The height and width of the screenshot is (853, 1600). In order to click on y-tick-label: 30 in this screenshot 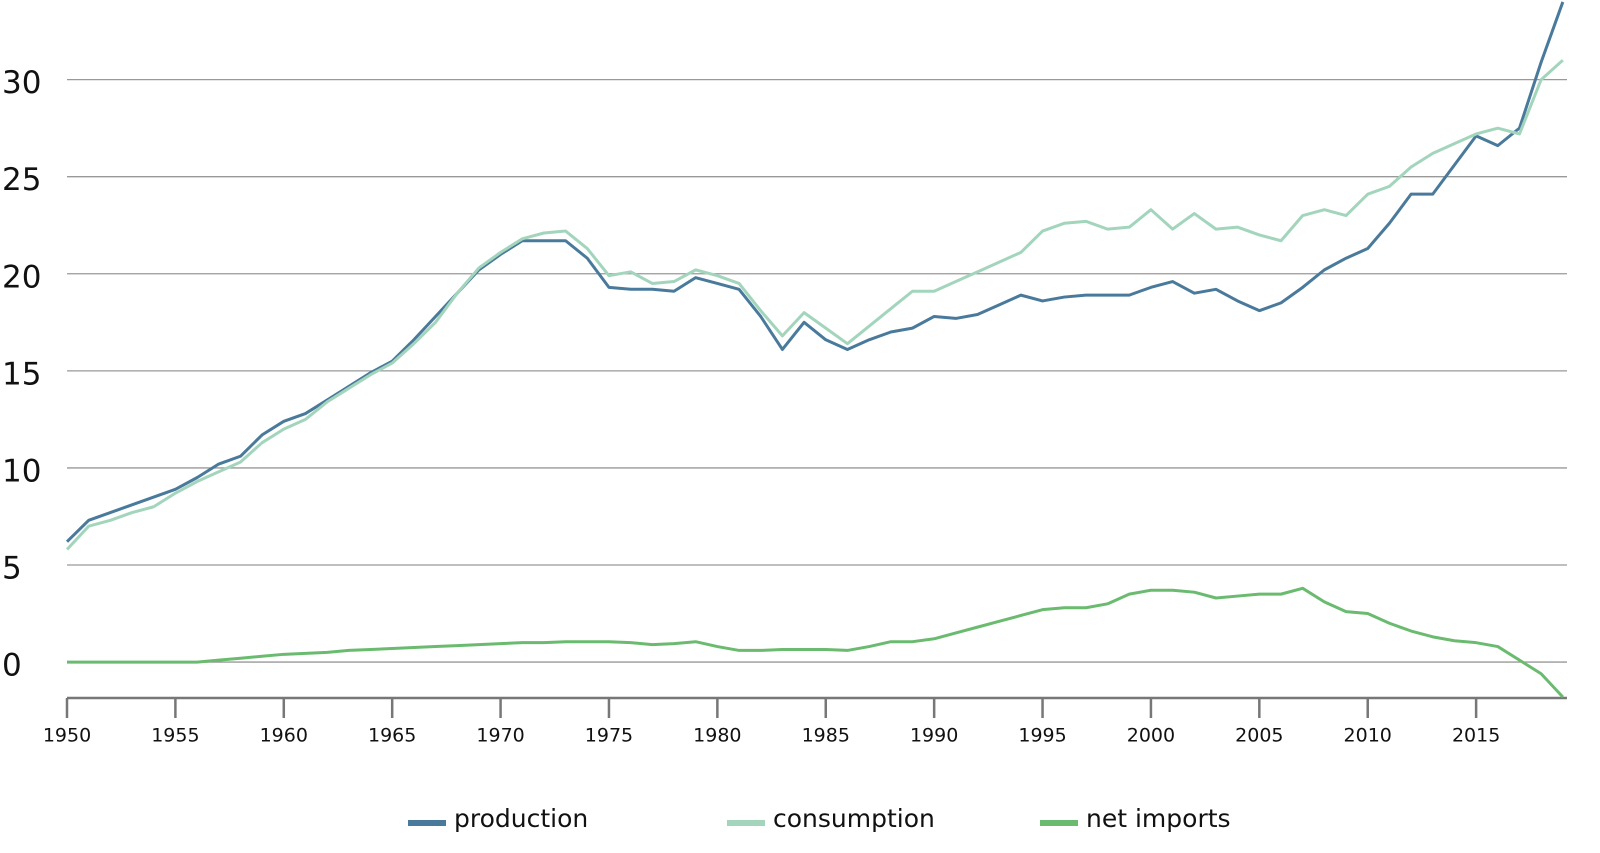, I will do `click(21, 83)`.